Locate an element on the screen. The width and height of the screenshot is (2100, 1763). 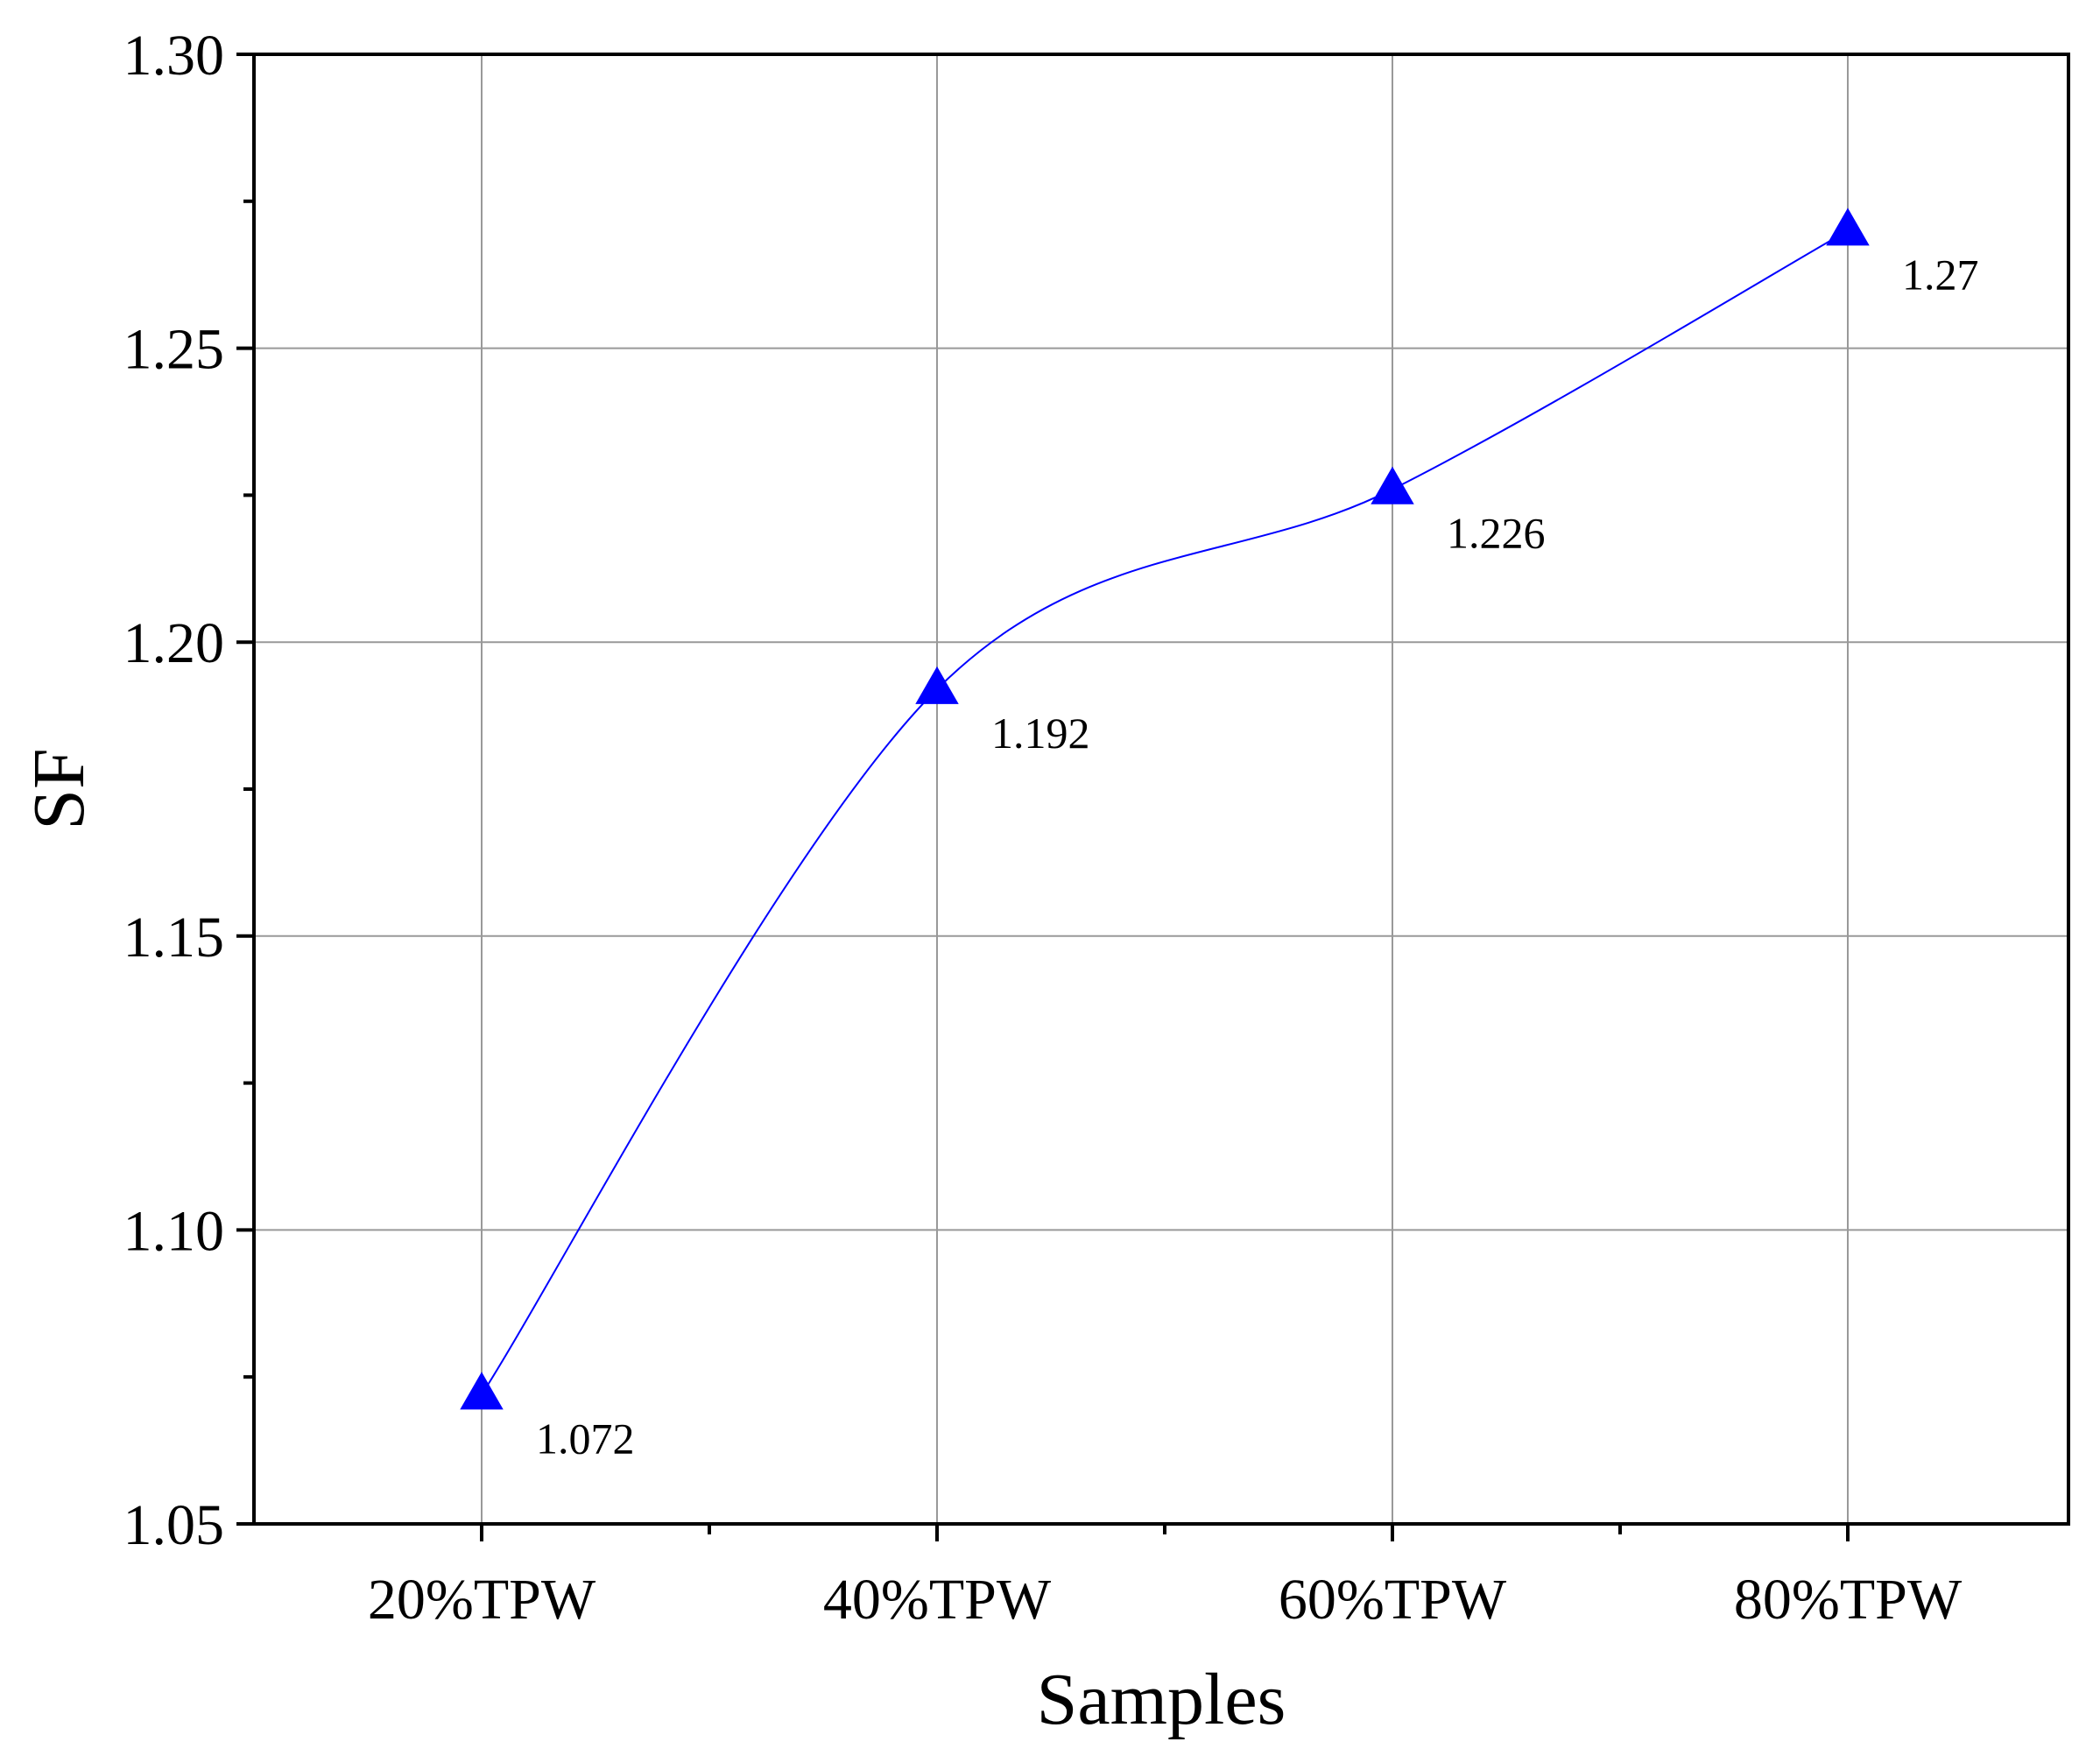
y-tick-label: 1.15 is located at coordinates (174, 938).